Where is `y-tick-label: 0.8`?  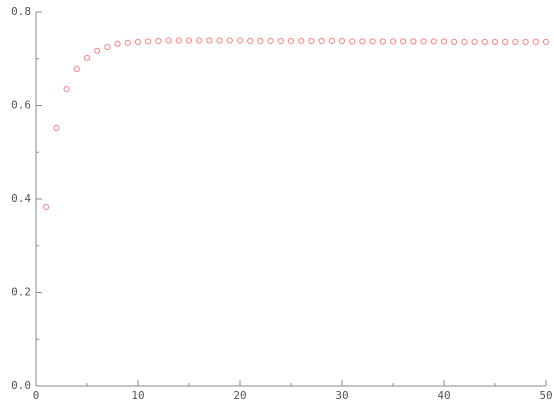 y-tick-label: 0.8 is located at coordinates (21, 11).